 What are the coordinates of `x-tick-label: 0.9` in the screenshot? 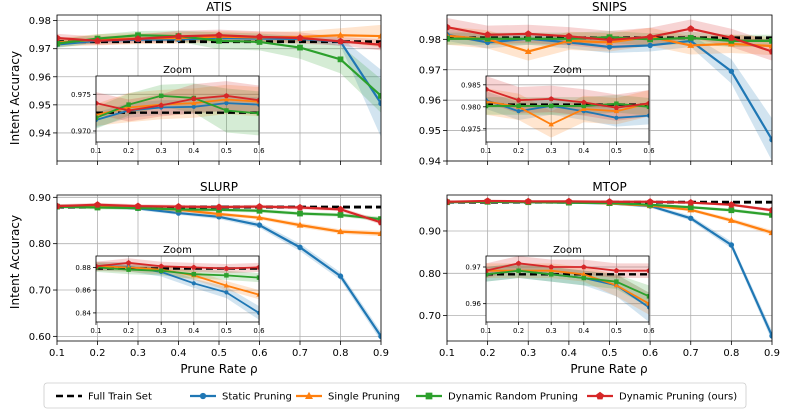 It's located at (772, 353).